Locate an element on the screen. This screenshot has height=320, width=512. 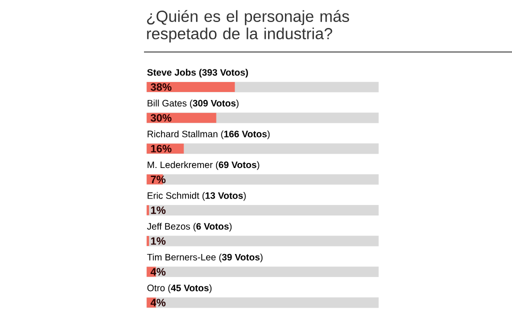
data-label: 16% is located at coordinates (161, 148).